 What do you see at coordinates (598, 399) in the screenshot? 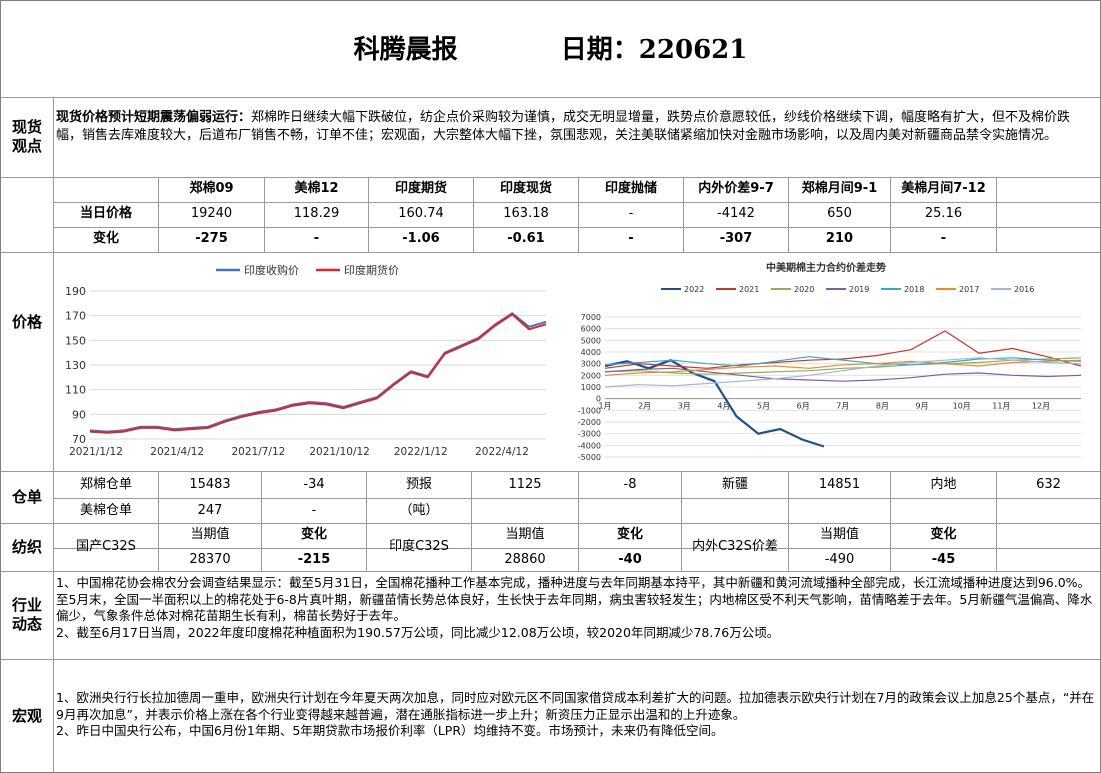
I see `y-tick-label: 0` at bounding box center [598, 399].